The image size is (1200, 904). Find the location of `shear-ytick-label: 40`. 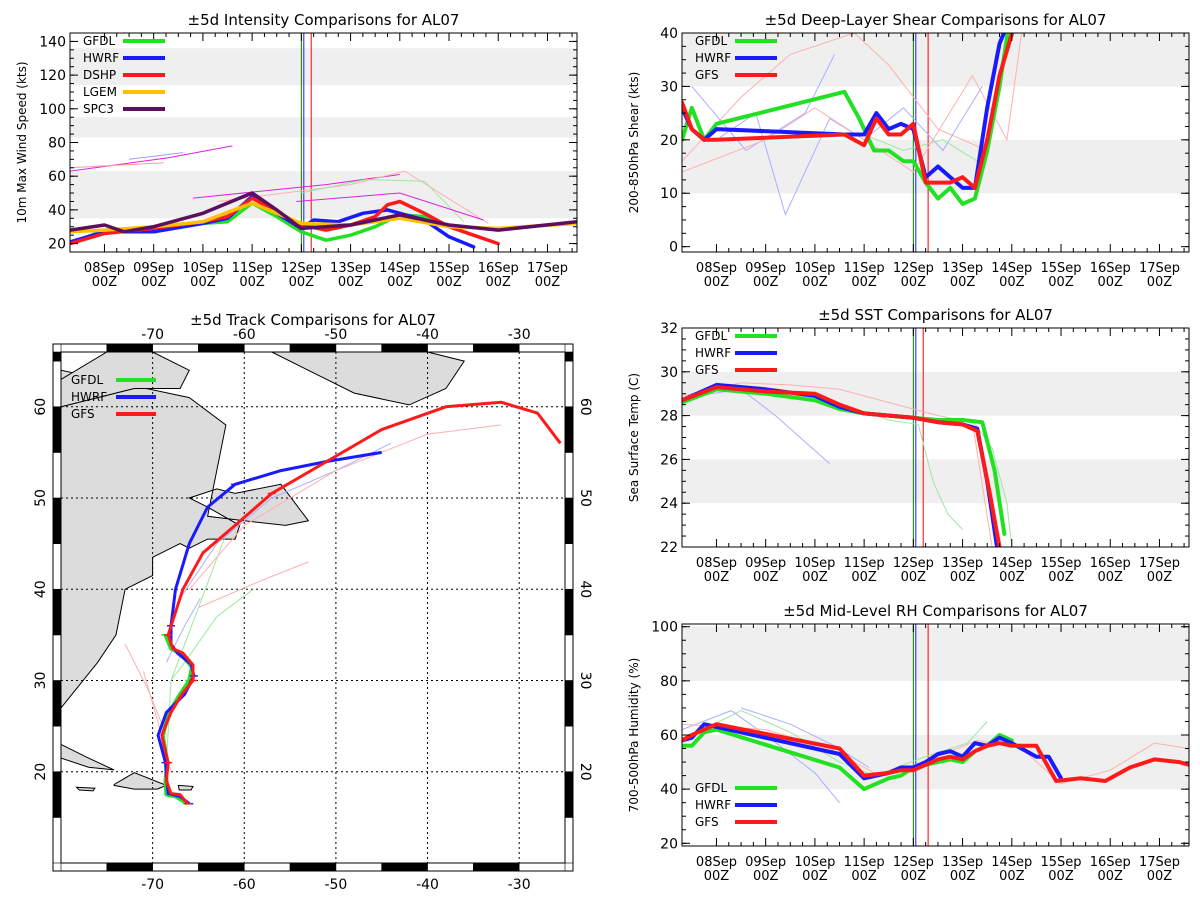

shear-ytick-label: 40 is located at coordinates (669, 34).